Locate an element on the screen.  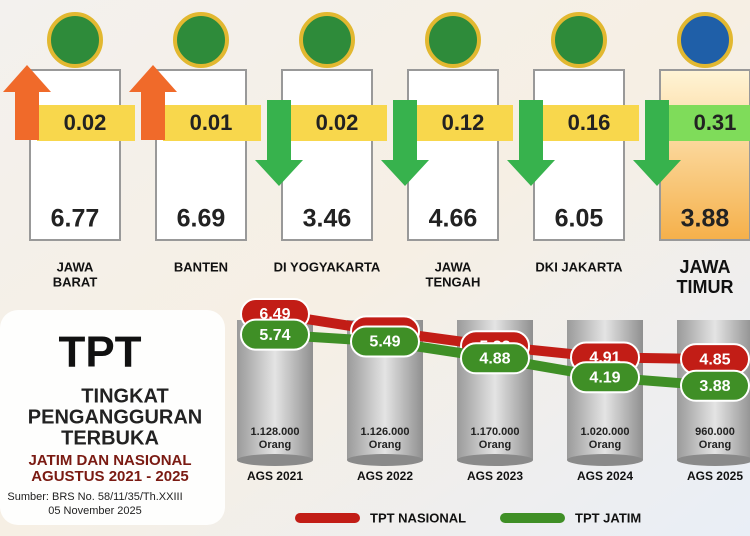
value-label: 5.74 is located at coordinates (274, 335).